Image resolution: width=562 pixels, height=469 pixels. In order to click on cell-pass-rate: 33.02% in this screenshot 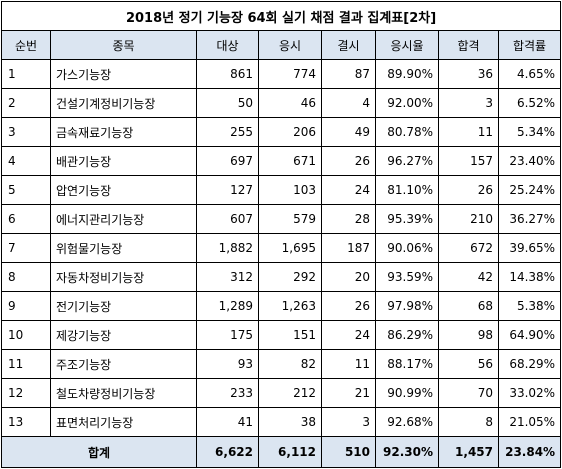, I will do `click(529, 393)`.